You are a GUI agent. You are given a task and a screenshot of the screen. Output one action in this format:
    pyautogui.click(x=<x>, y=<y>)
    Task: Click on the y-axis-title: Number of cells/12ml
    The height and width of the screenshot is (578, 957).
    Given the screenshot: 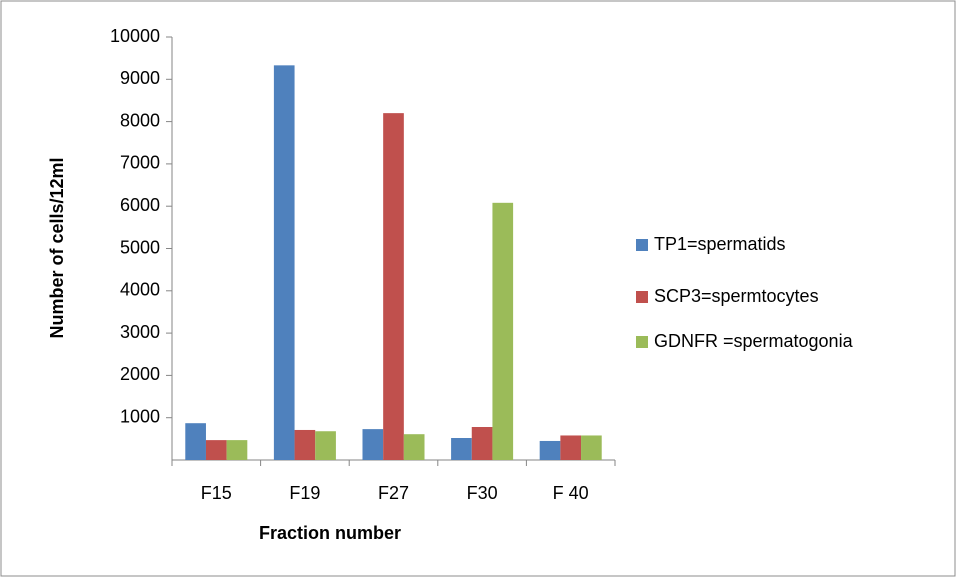 What is the action you would take?
    pyautogui.click(x=57, y=247)
    